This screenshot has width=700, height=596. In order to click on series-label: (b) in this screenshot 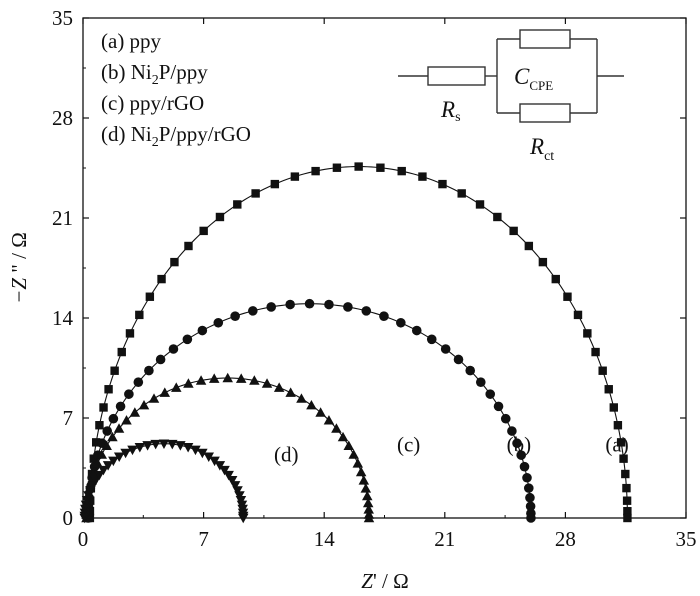, I will do `click(519, 445)`.